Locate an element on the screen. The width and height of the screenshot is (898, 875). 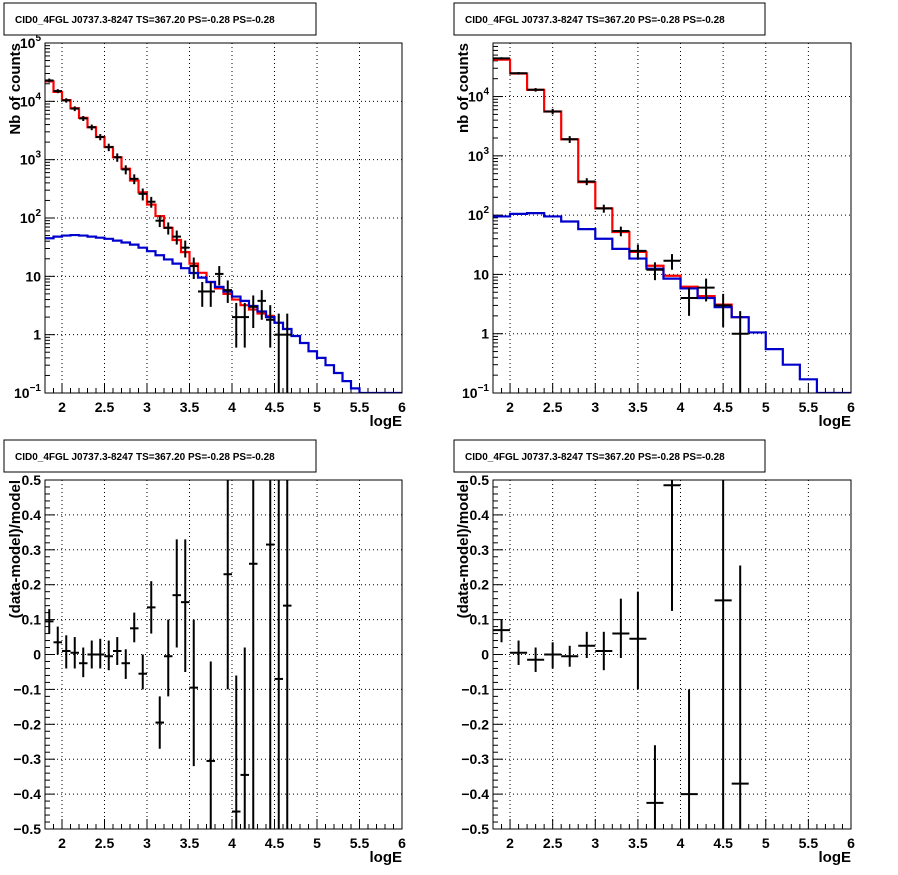
y-tick-label: −0.5 is located at coordinates (475, 829).